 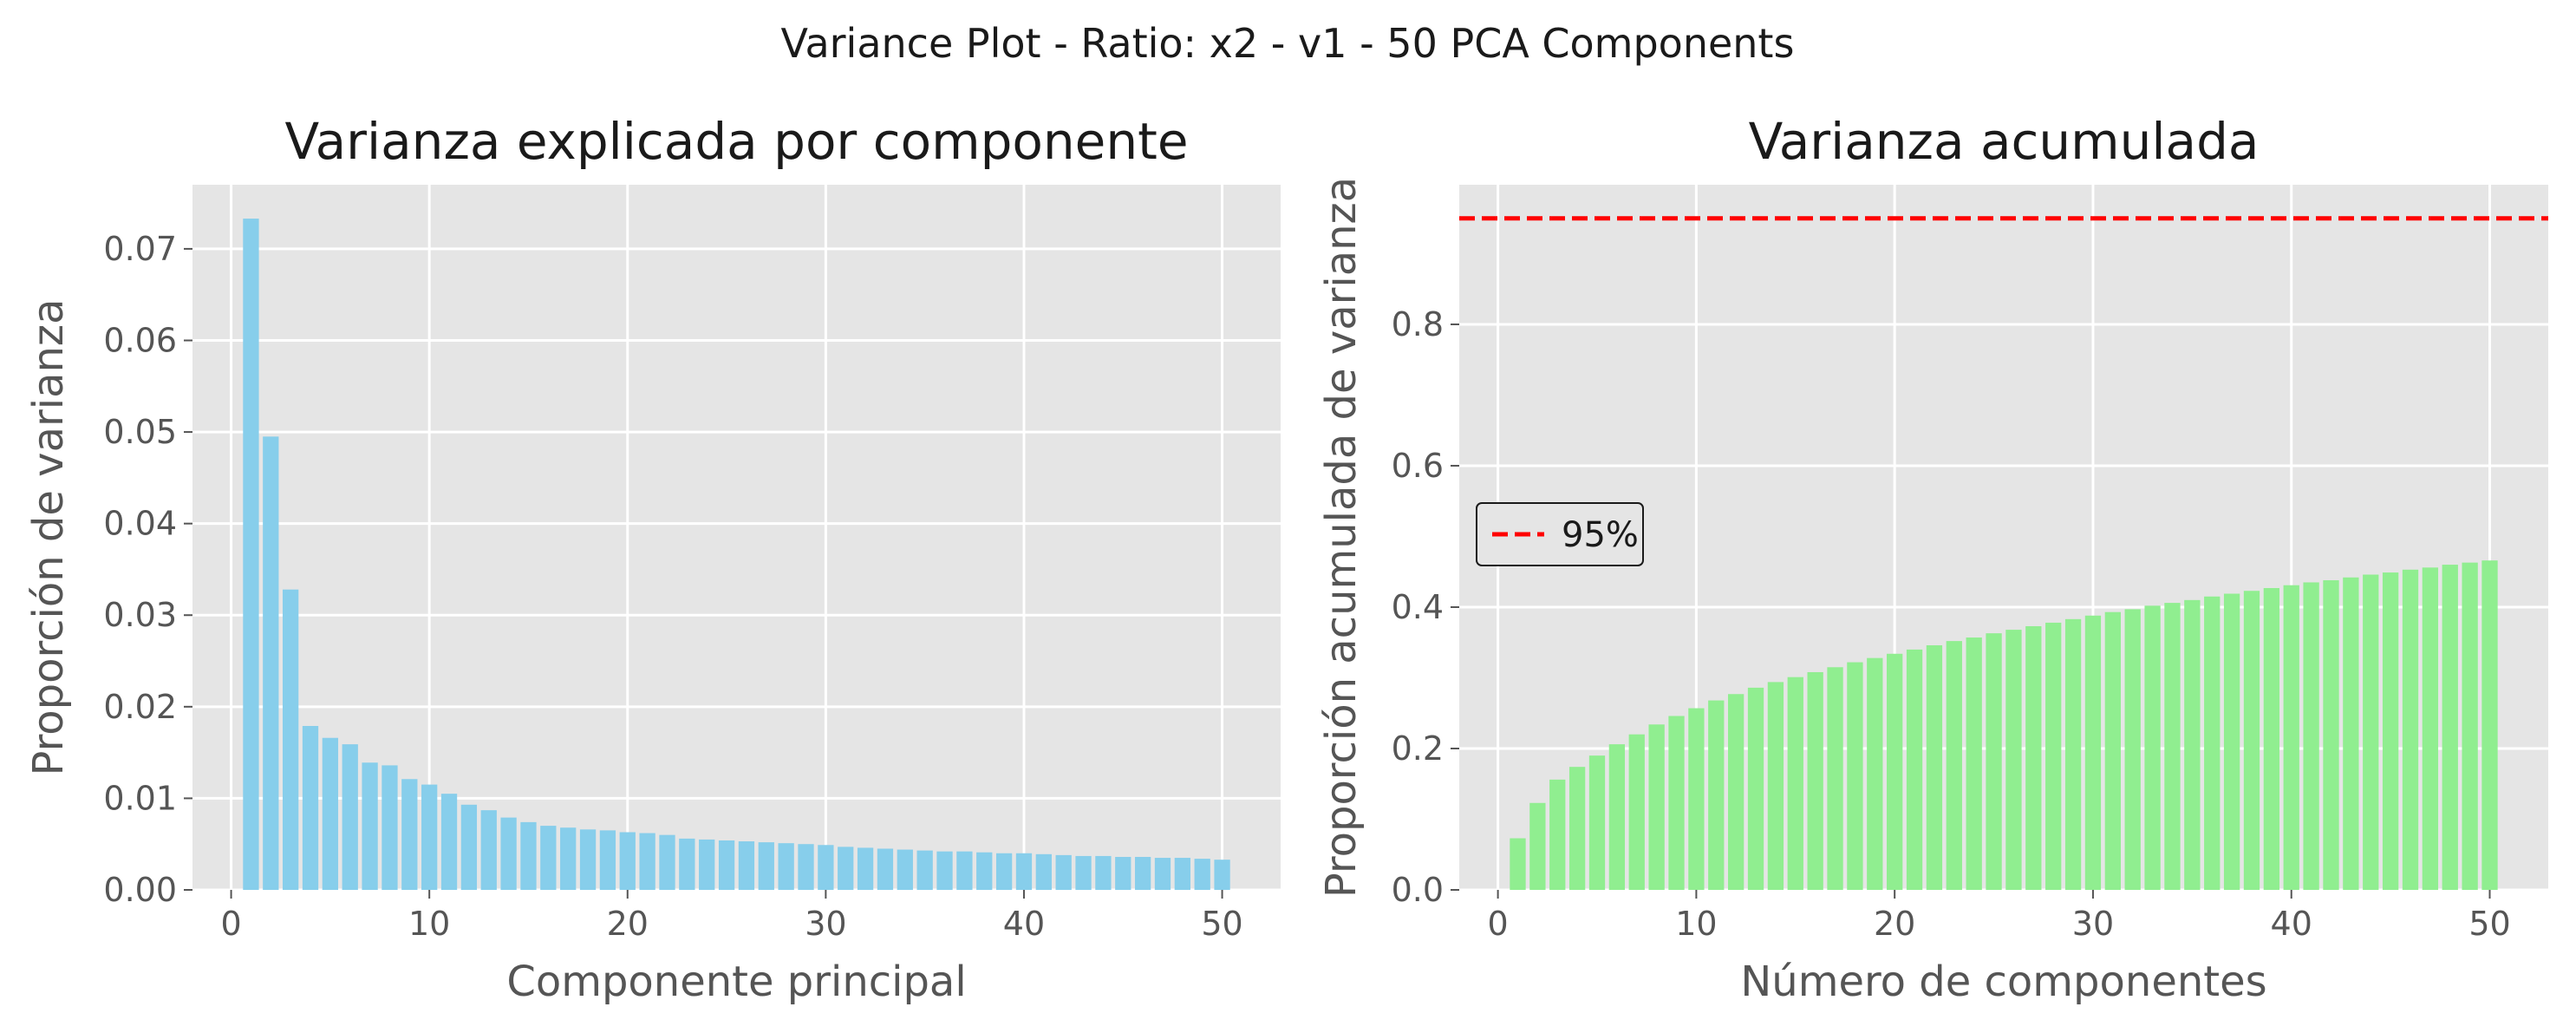 I want to click on y-tick-label: 0.2, so click(x=1418, y=748).